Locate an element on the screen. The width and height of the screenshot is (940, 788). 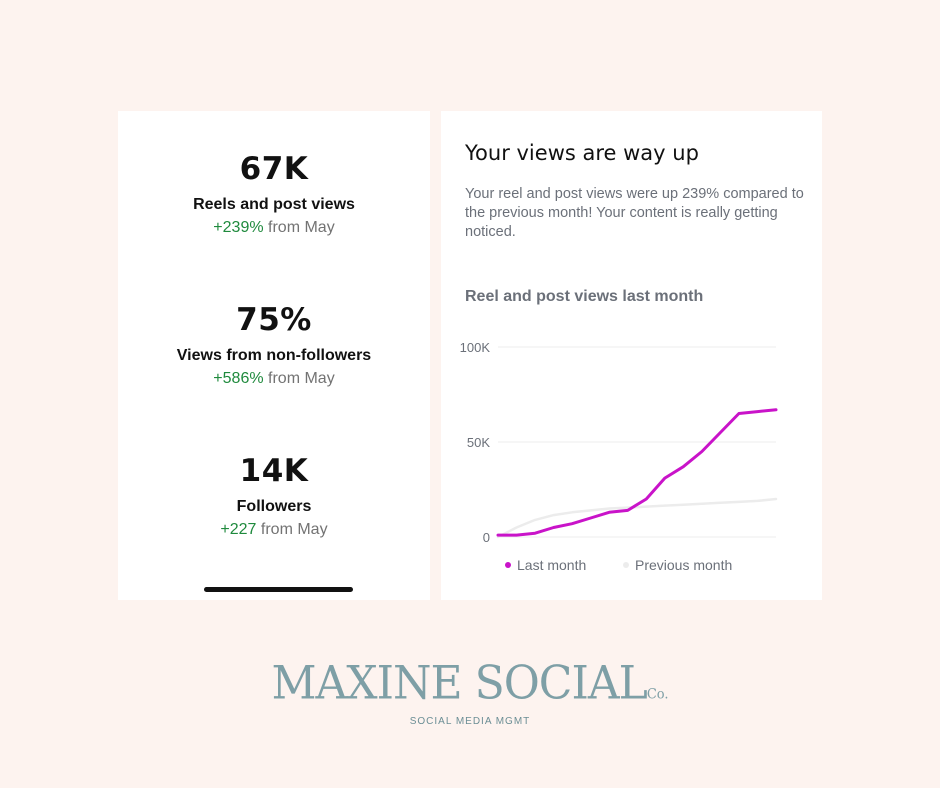
metric-value: 67K is located at coordinates (274, 169).